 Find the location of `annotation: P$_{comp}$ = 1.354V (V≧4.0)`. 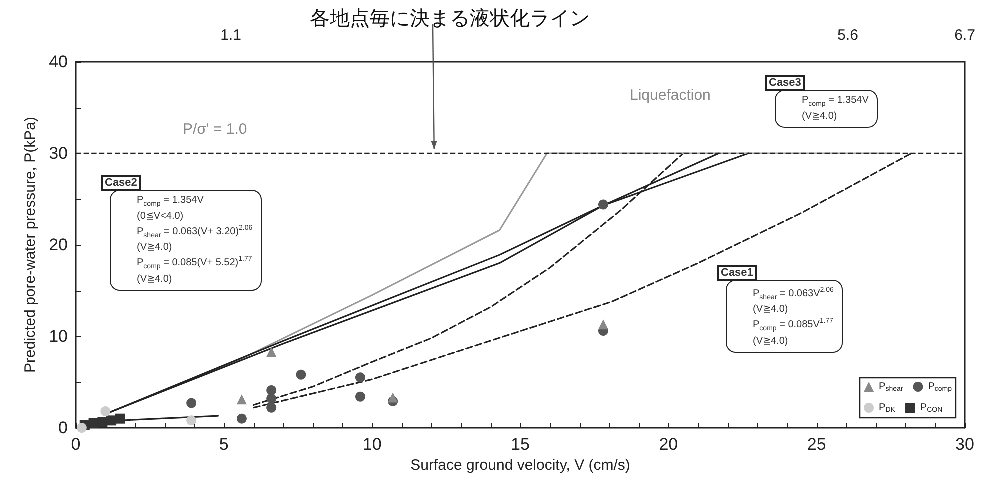

annotation: P$_{comp}$ = 1.354V (V≧4.0) is located at coordinates (826, 109).